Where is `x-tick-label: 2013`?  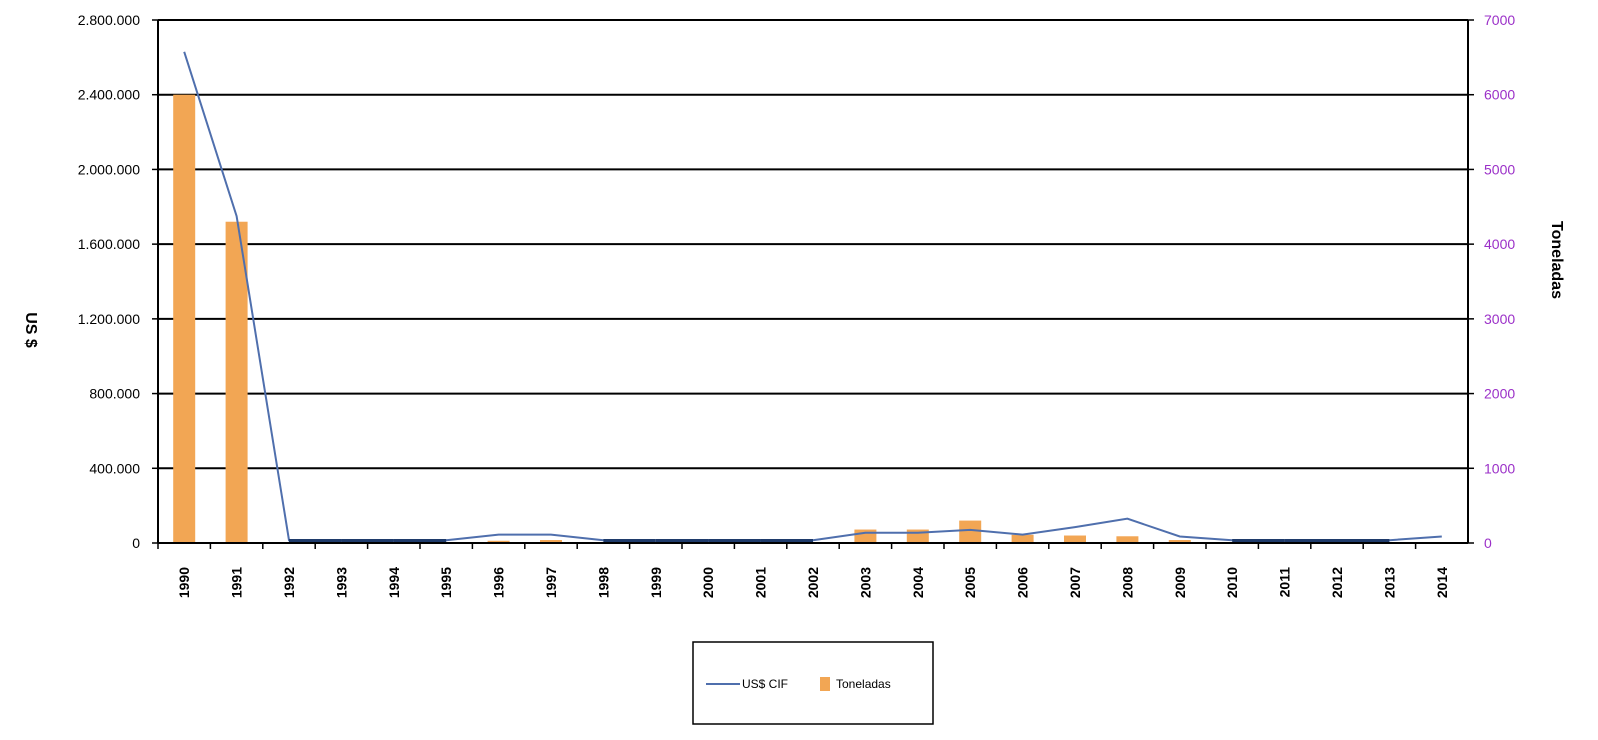 x-tick-label: 2013 is located at coordinates (1389, 582).